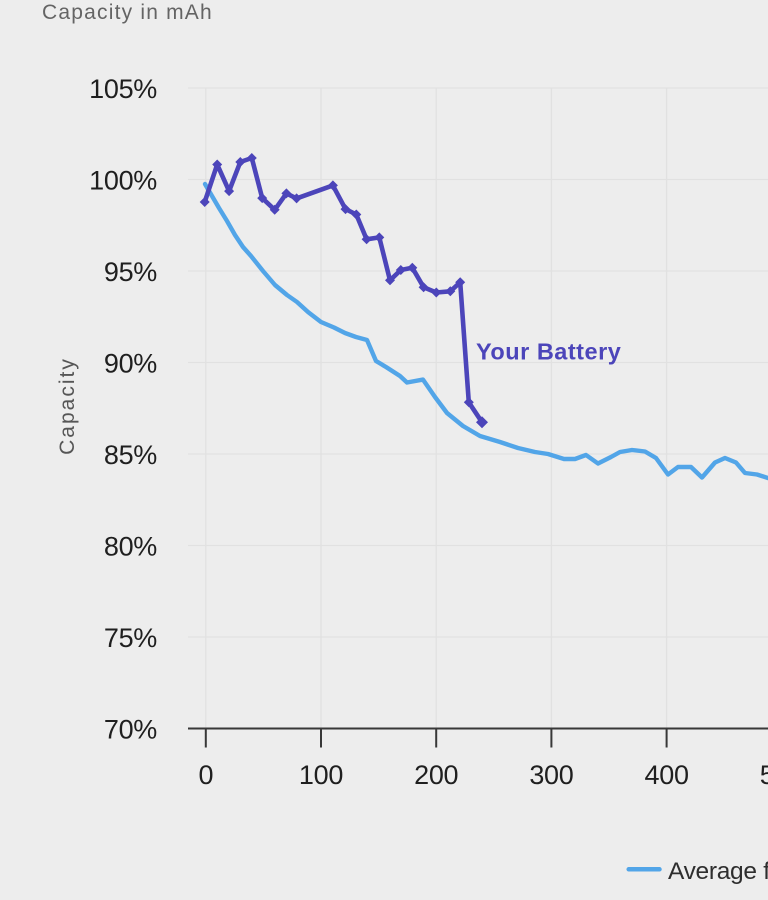 This screenshot has height=900, width=768. I want to click on svg-text: 400, so click(667, 775).